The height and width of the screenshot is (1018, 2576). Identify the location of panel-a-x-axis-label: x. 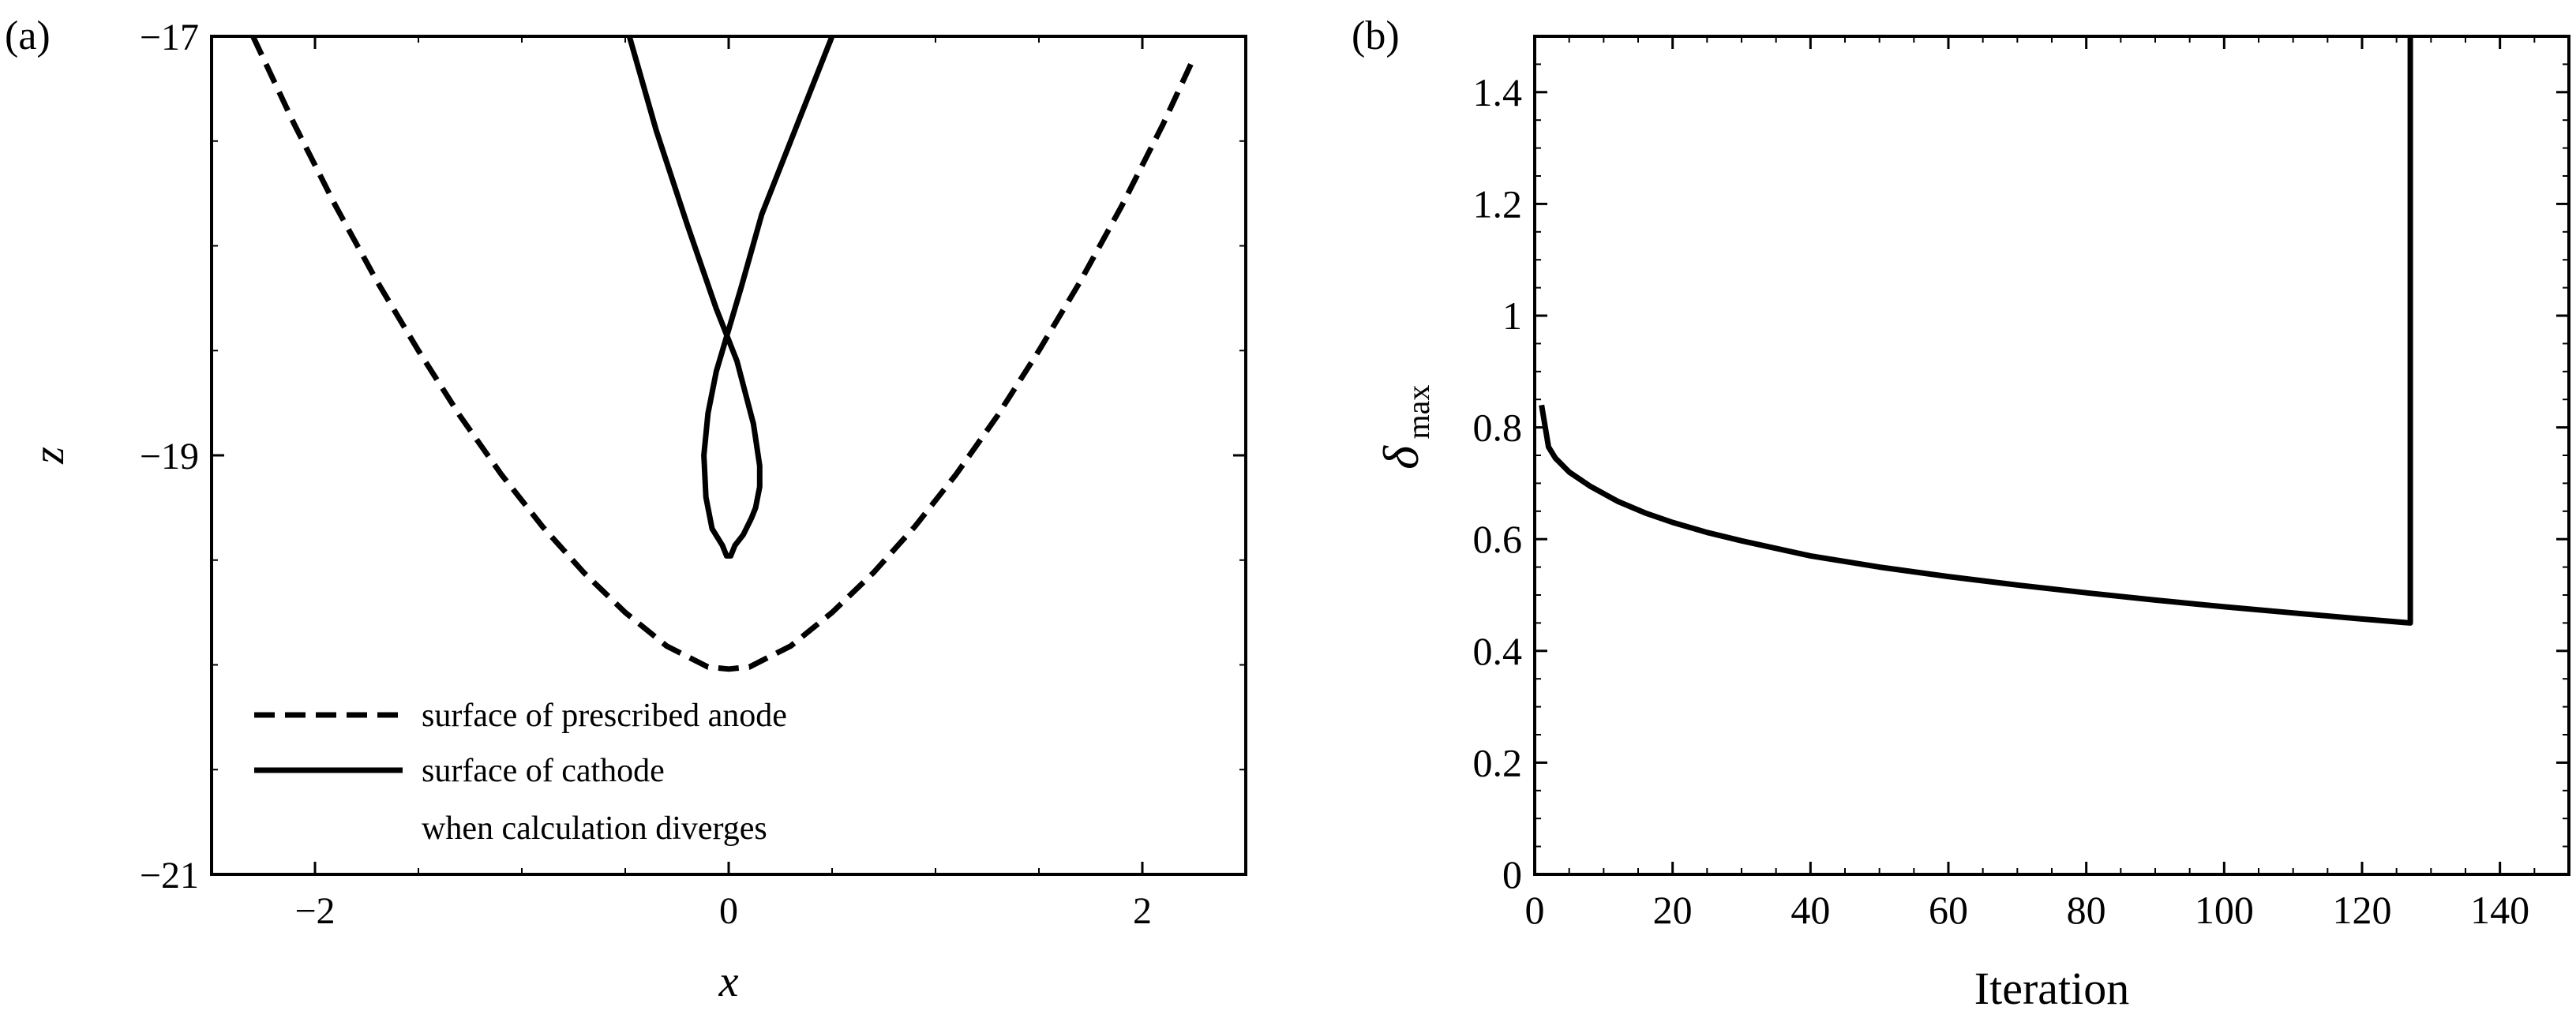
(728, 982).